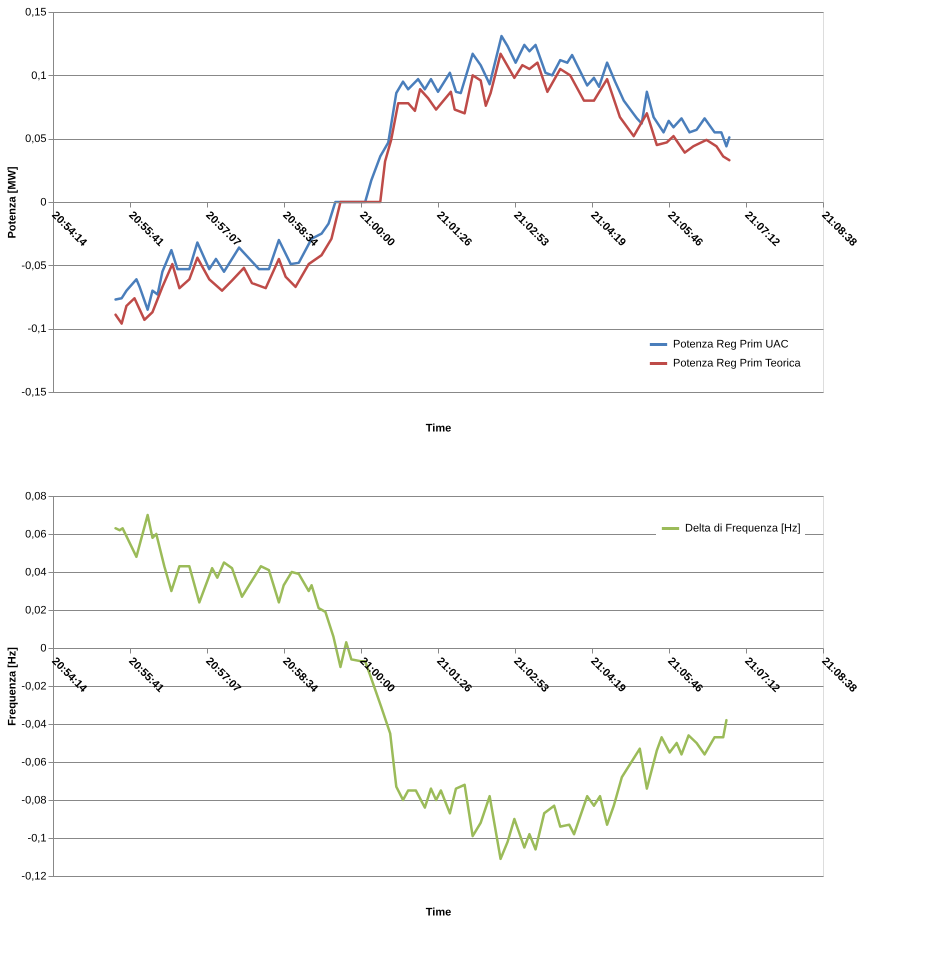  What do you see at coordinates (12, 202) in the screenshot?
I see `y-axis-title: Potenza [MW]` at bounding box center [12, 202].